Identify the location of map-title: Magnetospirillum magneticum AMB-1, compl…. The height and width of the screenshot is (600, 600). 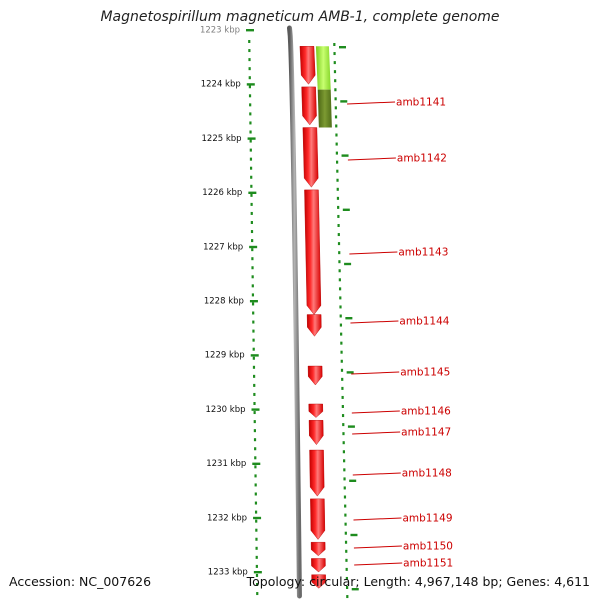
(300, 17).